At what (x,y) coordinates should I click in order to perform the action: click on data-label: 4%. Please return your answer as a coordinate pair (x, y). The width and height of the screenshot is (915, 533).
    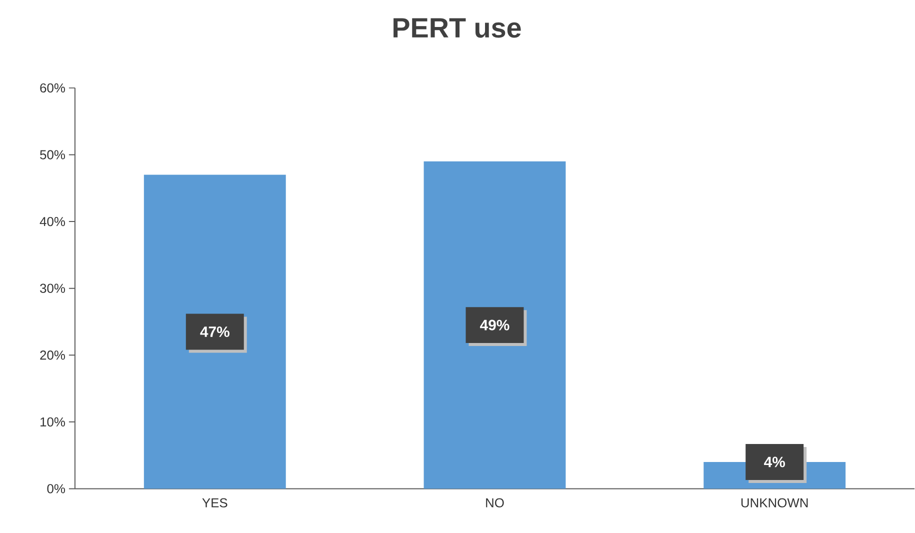
    Looking at the image, I should click on (774, 462).